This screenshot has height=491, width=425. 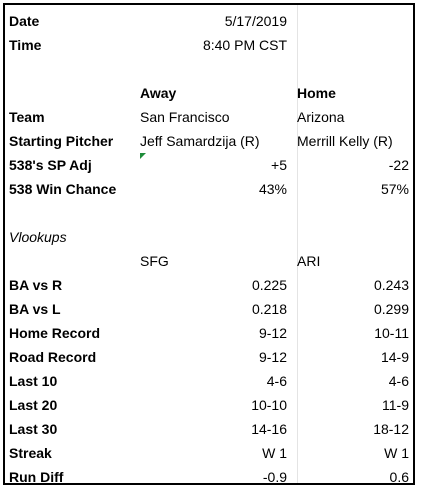 What do you see at coordinates (24, 21) in the screenshot?
I see `date-label: Date` at bounding box center [24, 21].